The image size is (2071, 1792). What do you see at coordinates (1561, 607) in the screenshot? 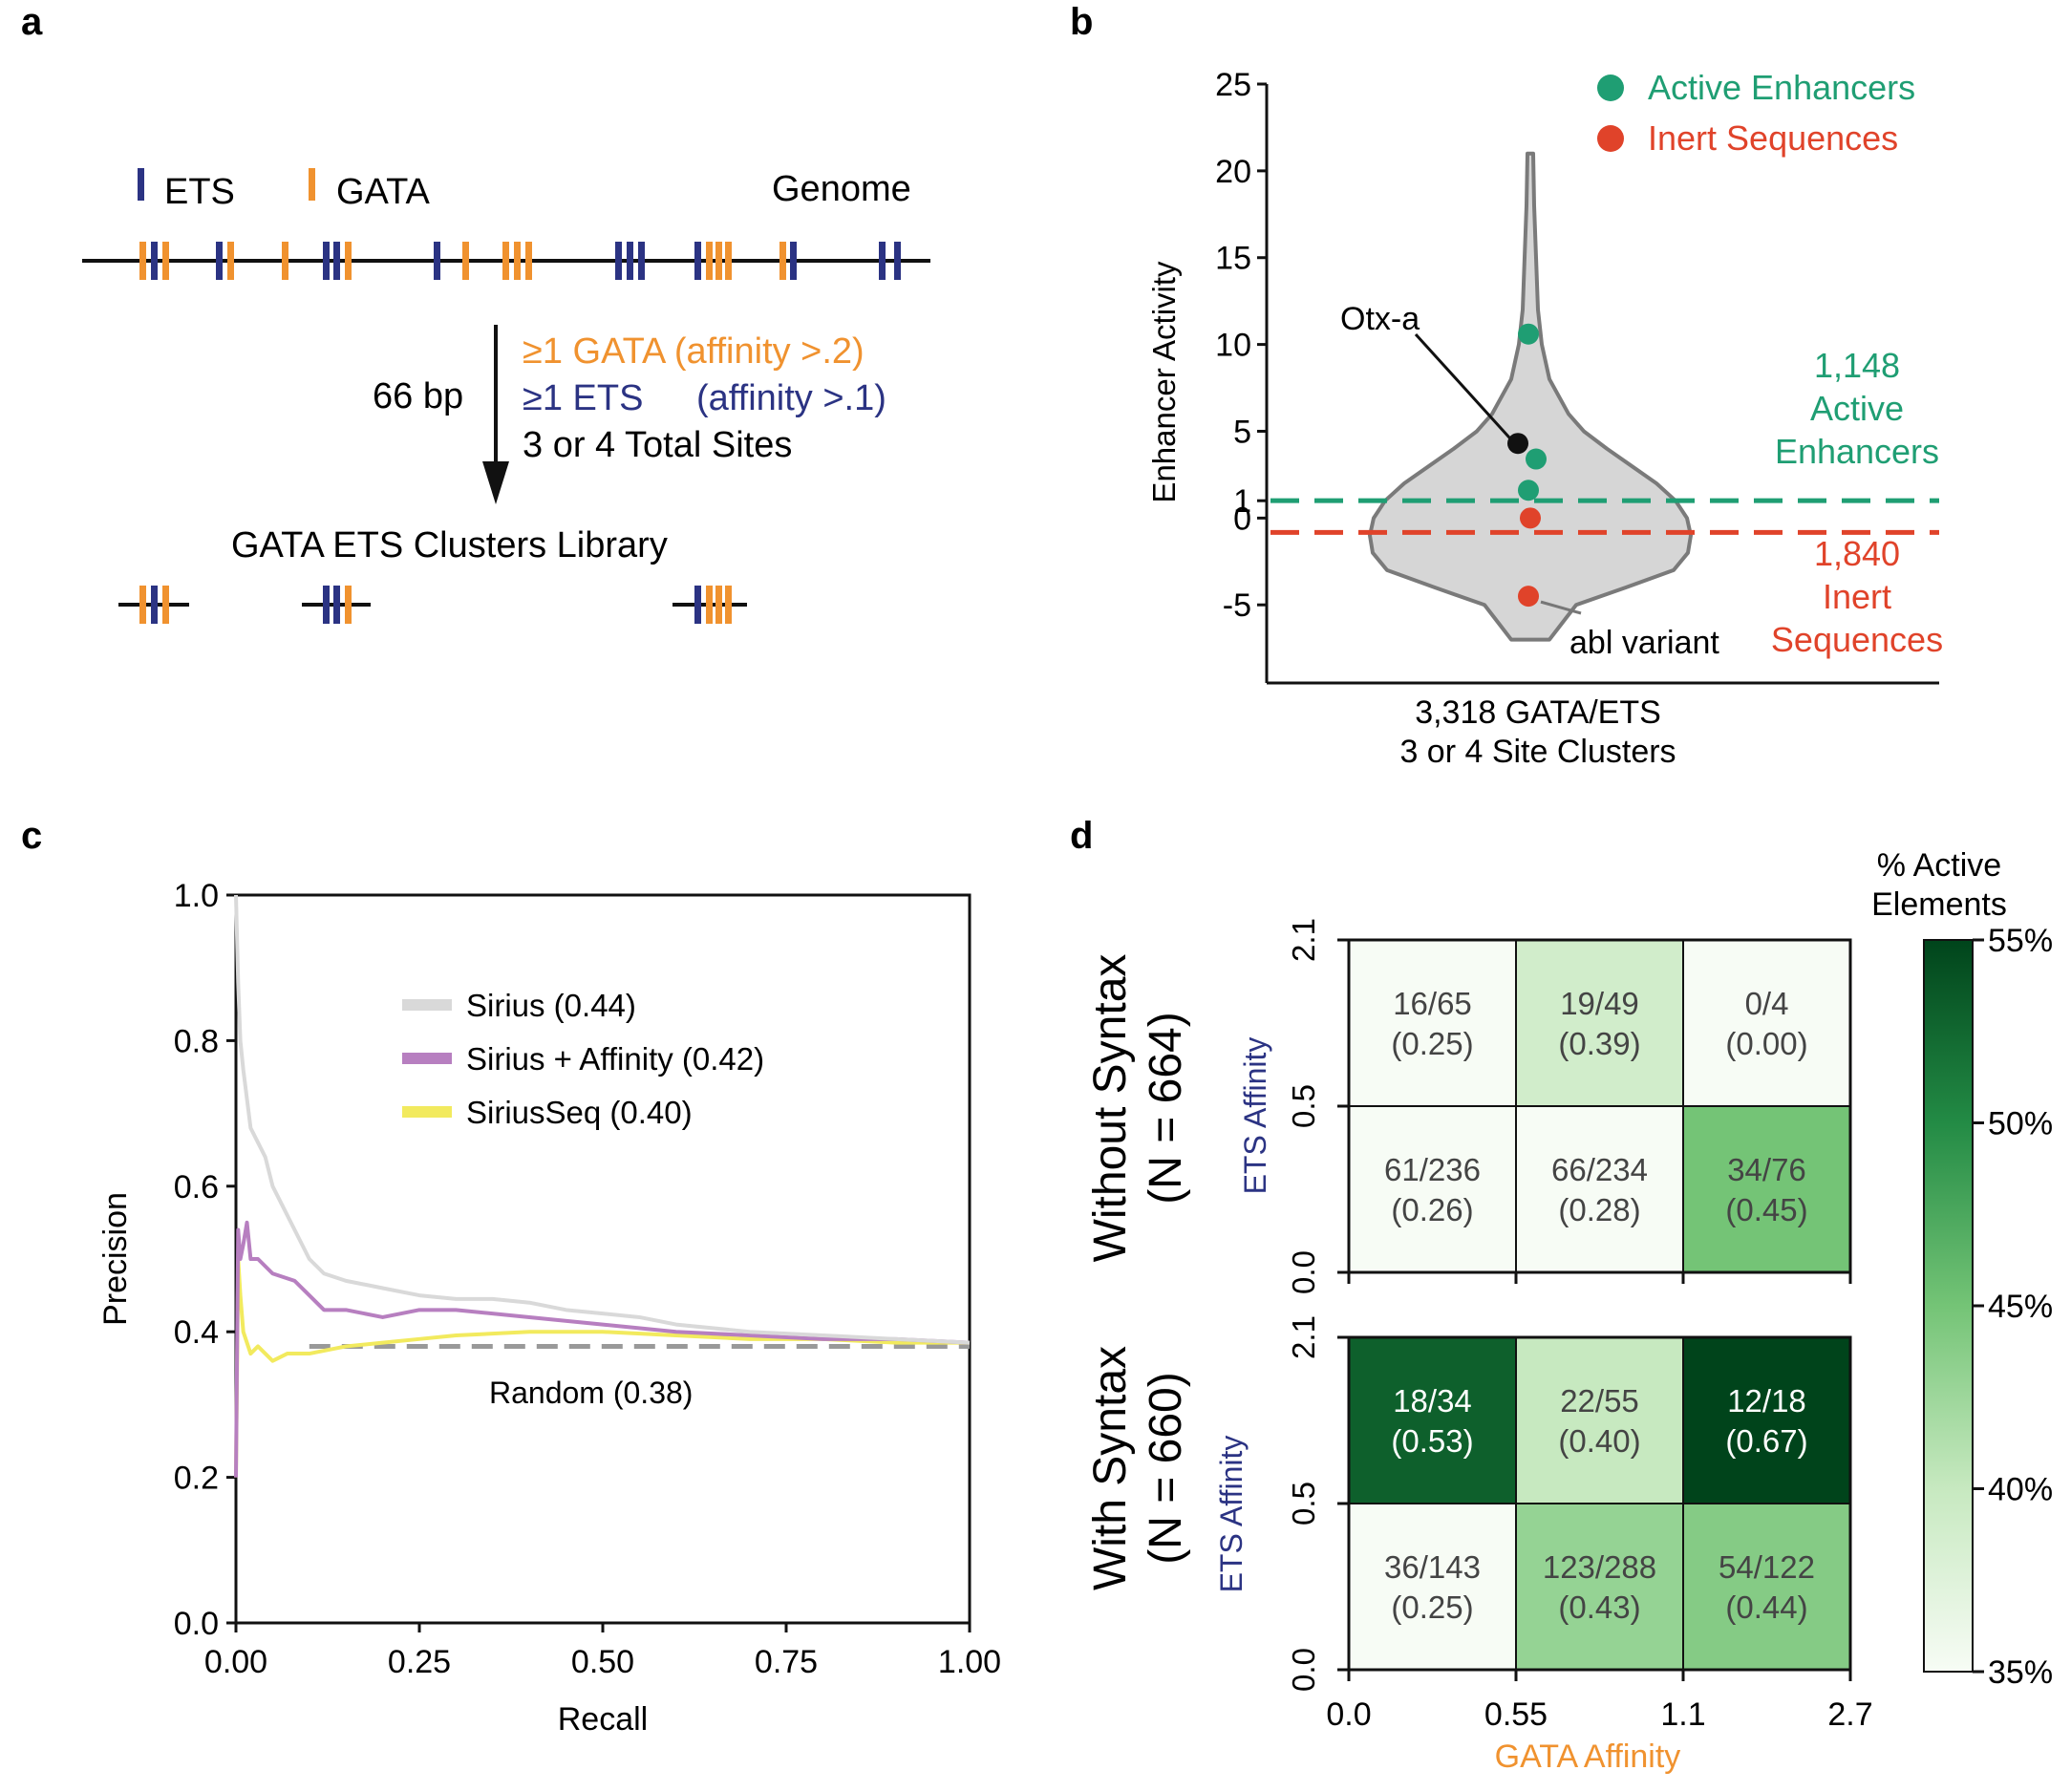
I see `abl-leader-line` at bounding box center [1561, 607].